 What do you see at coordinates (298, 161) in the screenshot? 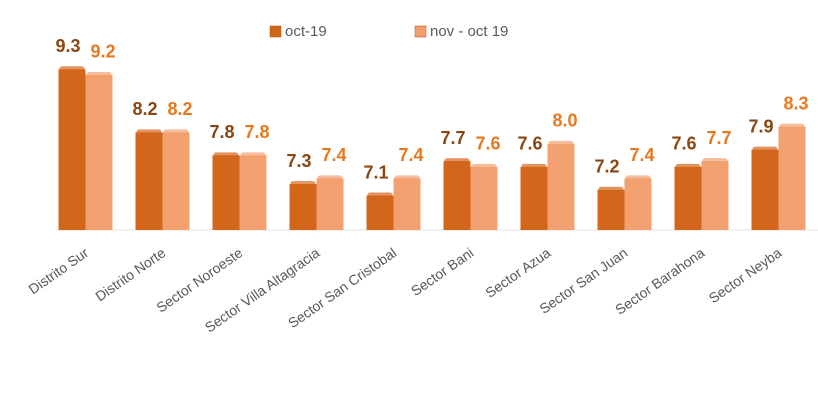
I see `value-label: 7.3` at bounding box center [298, 161].